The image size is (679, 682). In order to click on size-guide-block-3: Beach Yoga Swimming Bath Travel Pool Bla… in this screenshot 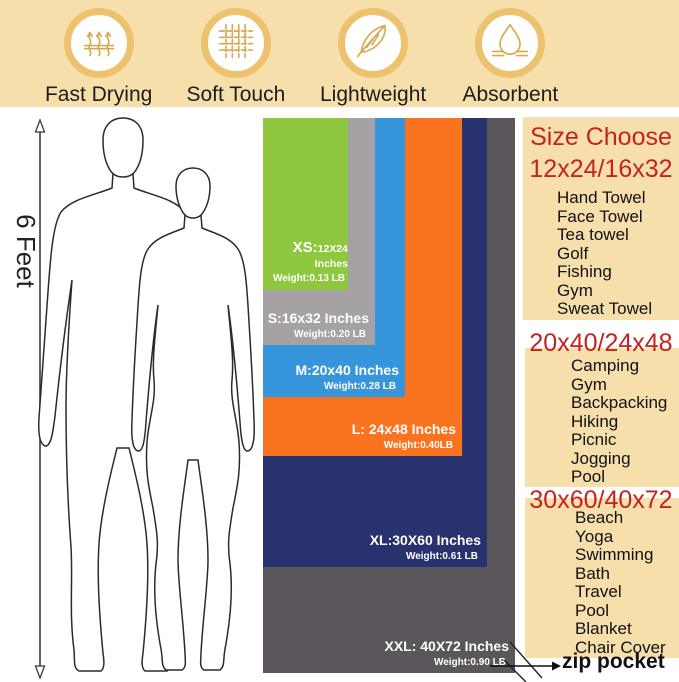, I will do `click(602, 578)`.